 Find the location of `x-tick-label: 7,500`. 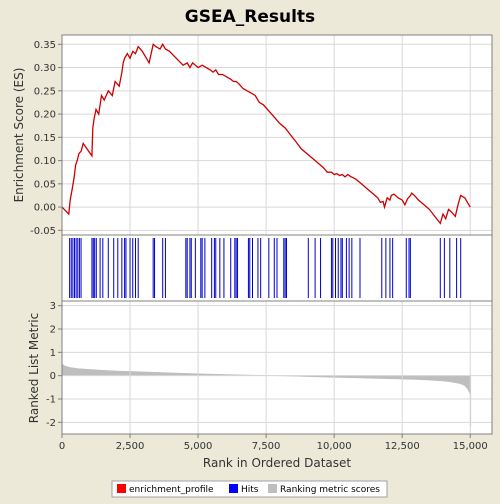

x-tick-label: 7,500 is located at coordinates (266, 446).